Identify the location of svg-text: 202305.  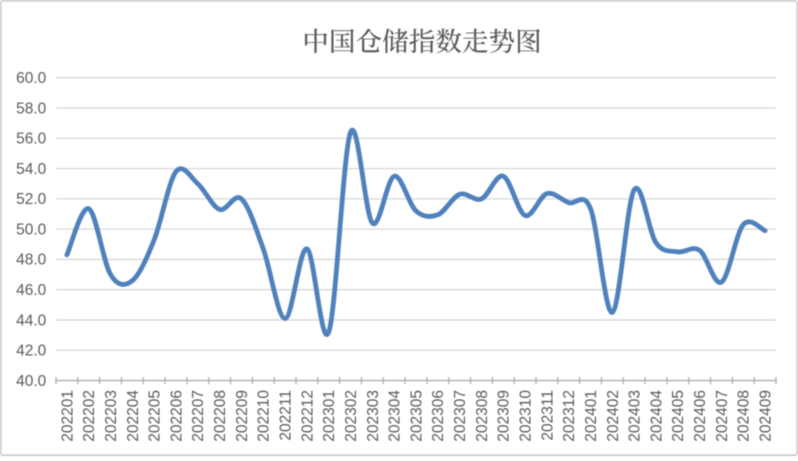
(416, 416).